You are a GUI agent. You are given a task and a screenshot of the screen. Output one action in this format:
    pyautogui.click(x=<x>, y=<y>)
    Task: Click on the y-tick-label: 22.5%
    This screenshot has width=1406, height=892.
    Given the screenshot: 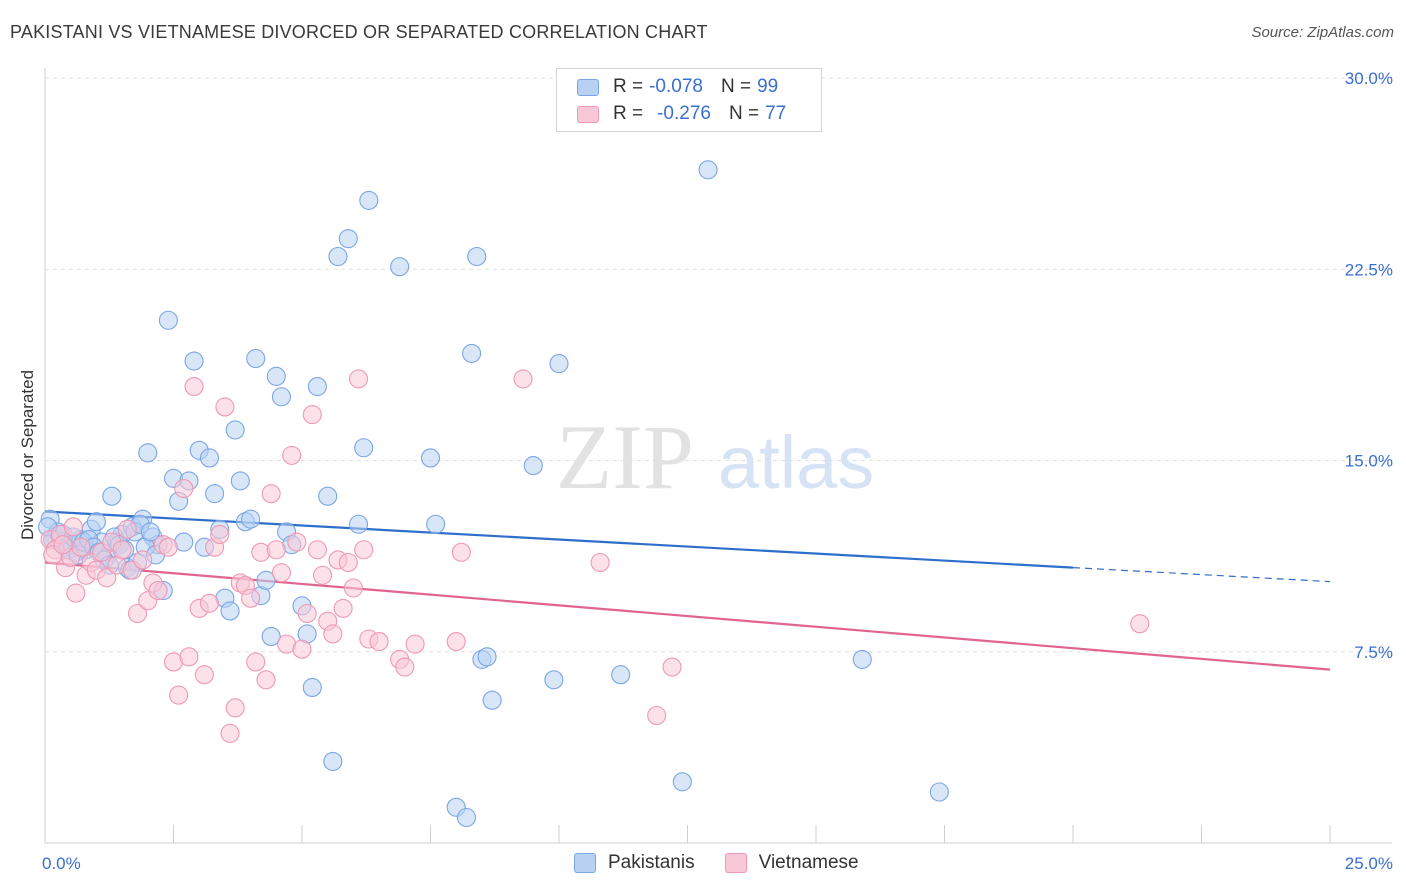 What is the action you would take?
    pyautogui.click(x=1369, y=269)
    